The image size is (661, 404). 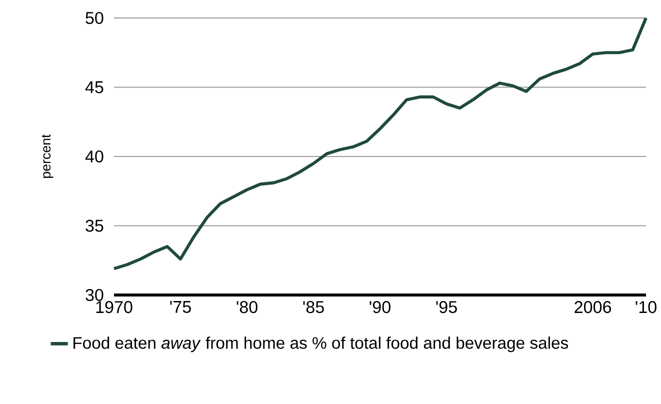 What do you see at coordinates (593, 307) in the screenshot?
I see `x-tick-label: 2006` at bounding box center [593, 307].